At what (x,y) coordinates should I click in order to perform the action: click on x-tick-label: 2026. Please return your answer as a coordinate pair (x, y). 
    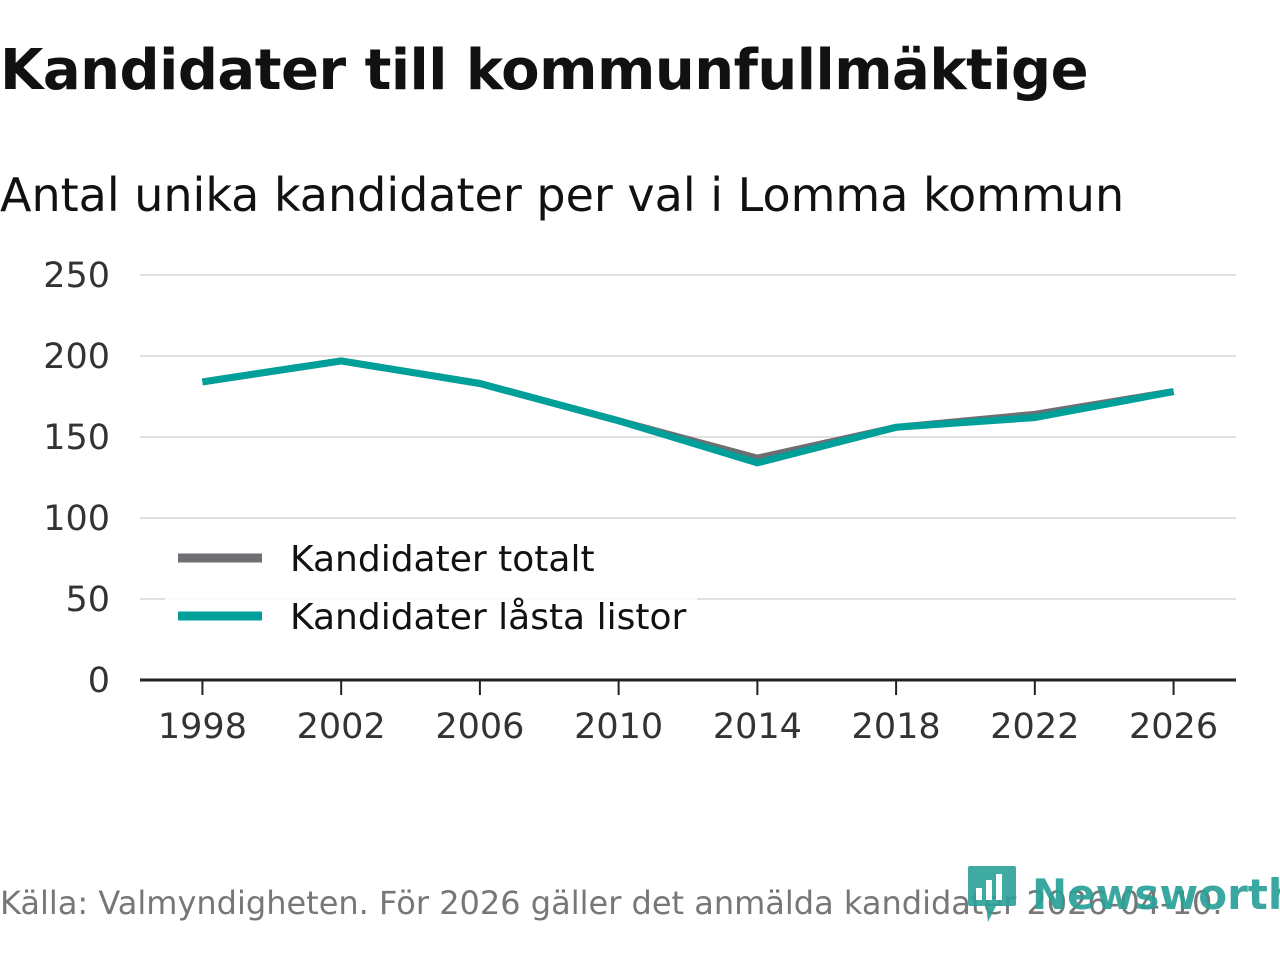
    Looking at the image, I should click on (1173, 727).